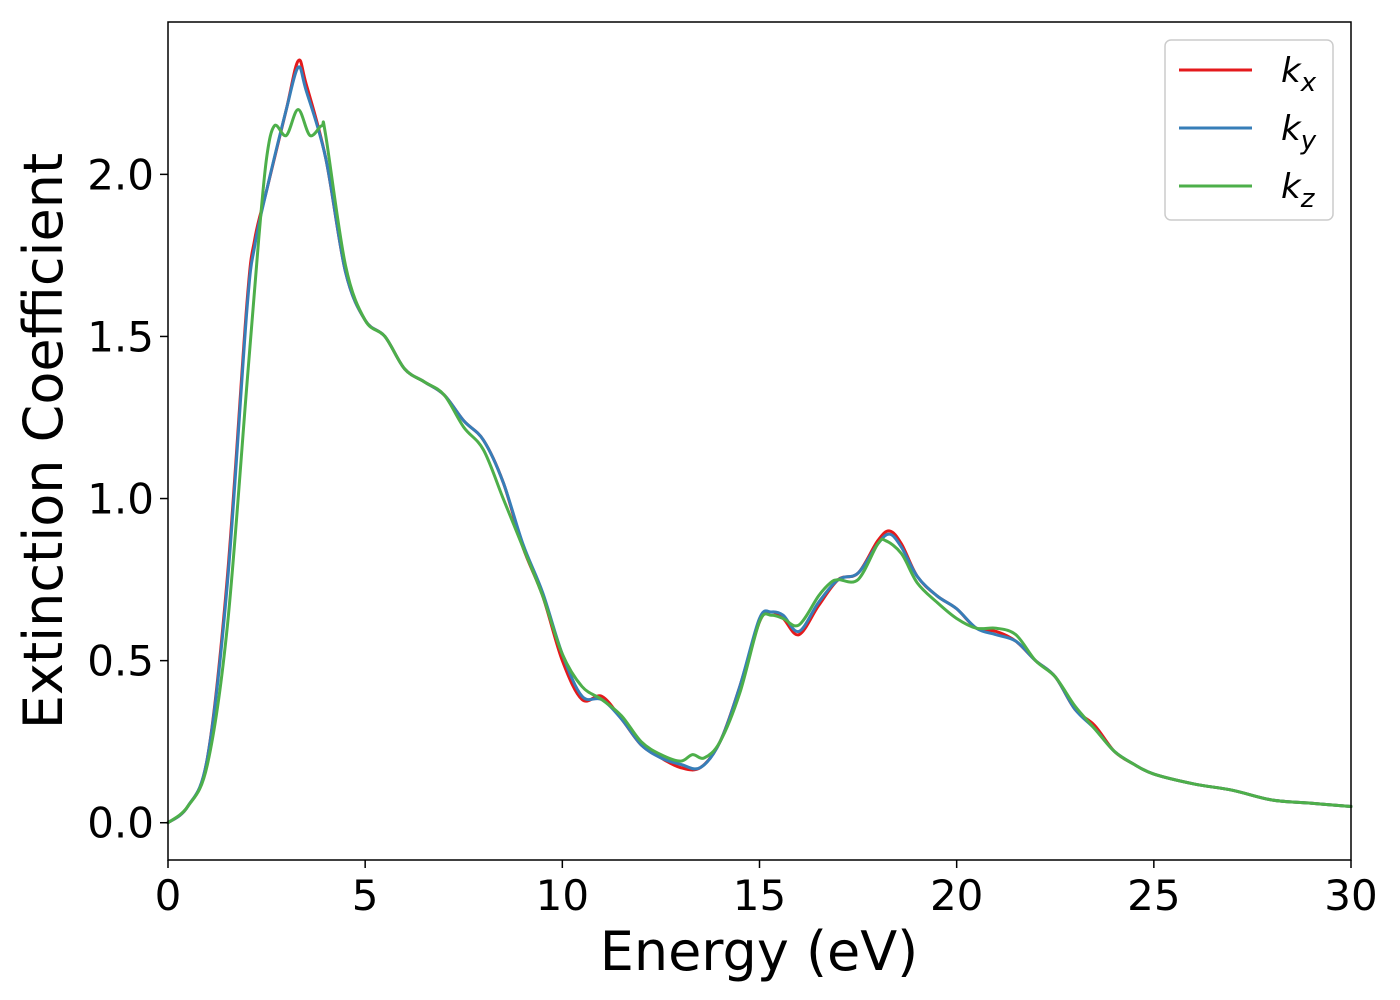  Describe the element at coordinates (120, 336) in the screenshot. I see `y-tick-label: 1.5` at that location.